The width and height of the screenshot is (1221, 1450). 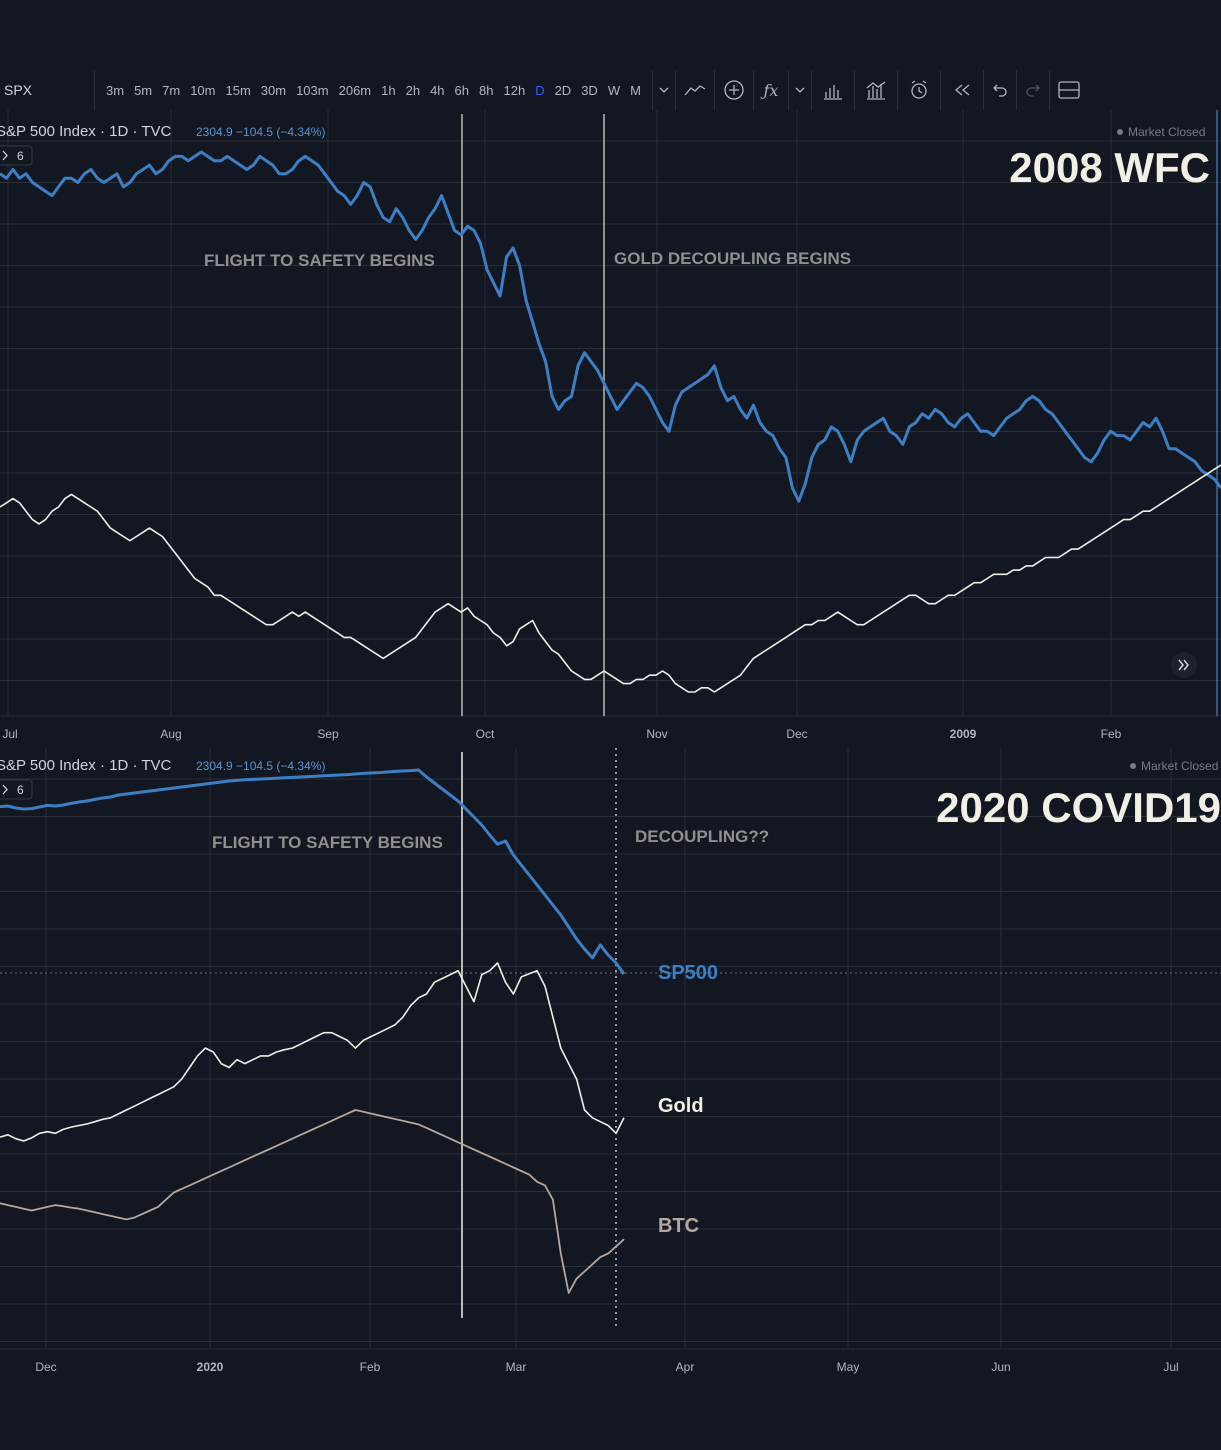 What do you see at coordinates (614, 90) in the screenshot?
I see `timeframe-w: W` at bounding box center [614, 90].